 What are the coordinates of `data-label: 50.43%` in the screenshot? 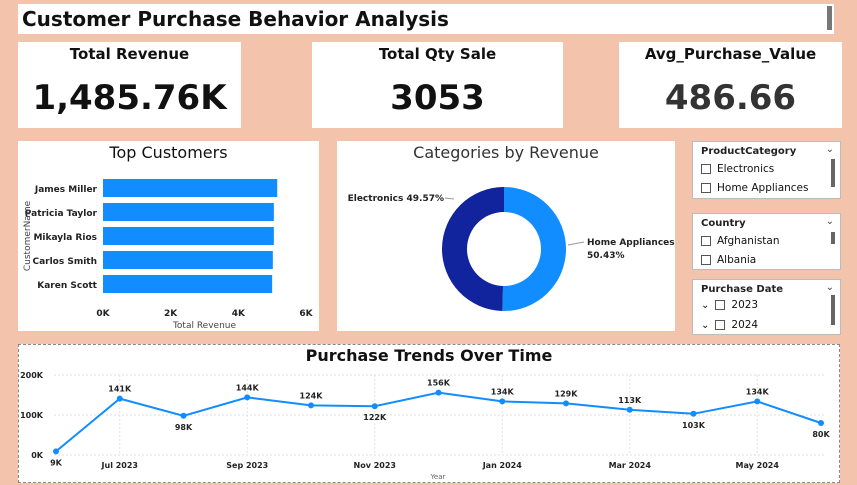 It's located at (606, 256).